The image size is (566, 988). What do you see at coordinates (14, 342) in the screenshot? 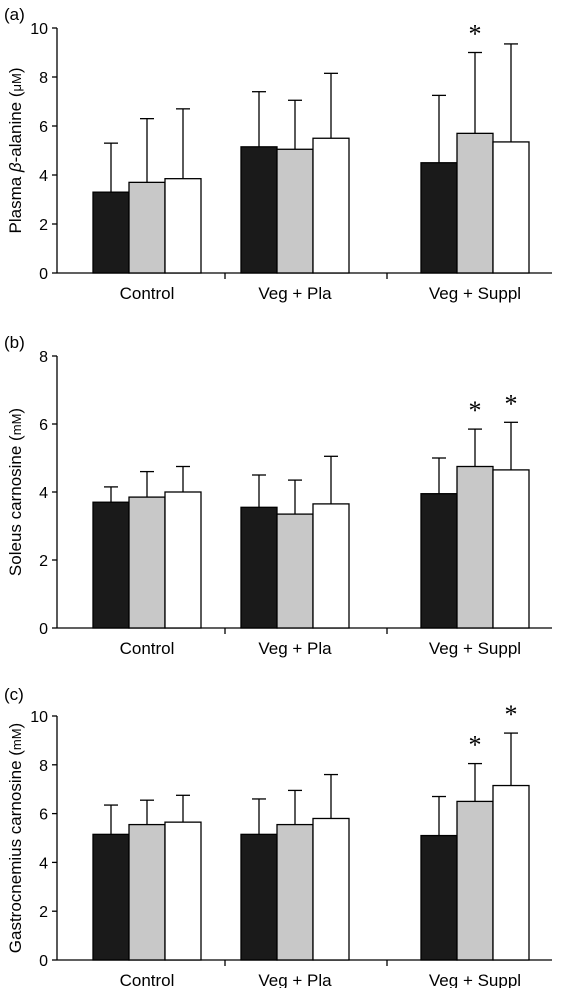
I see `panel-label: (b)` at bounding box center [14, 342].